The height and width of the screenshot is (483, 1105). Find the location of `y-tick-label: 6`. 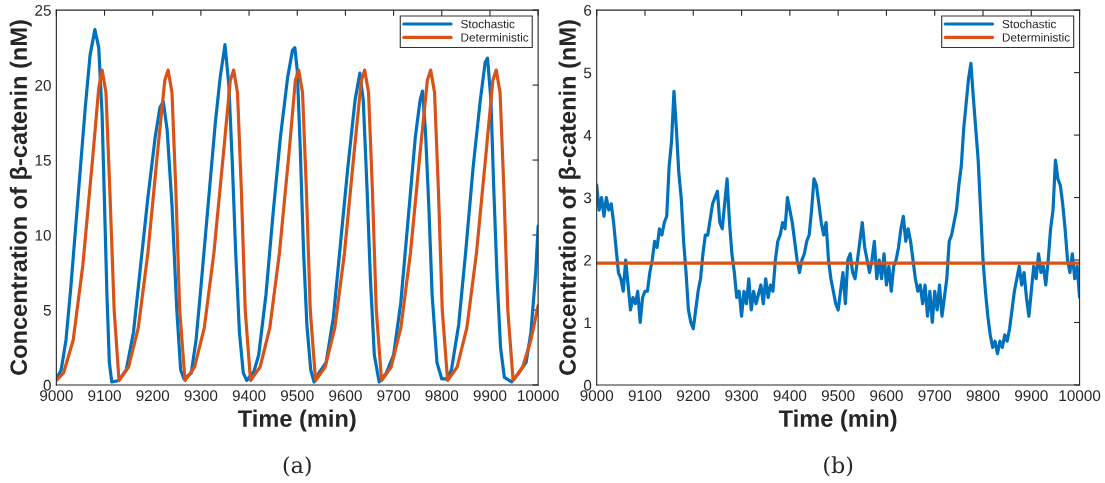

y-tick-label: 6 is located at coordinates (588, 10).